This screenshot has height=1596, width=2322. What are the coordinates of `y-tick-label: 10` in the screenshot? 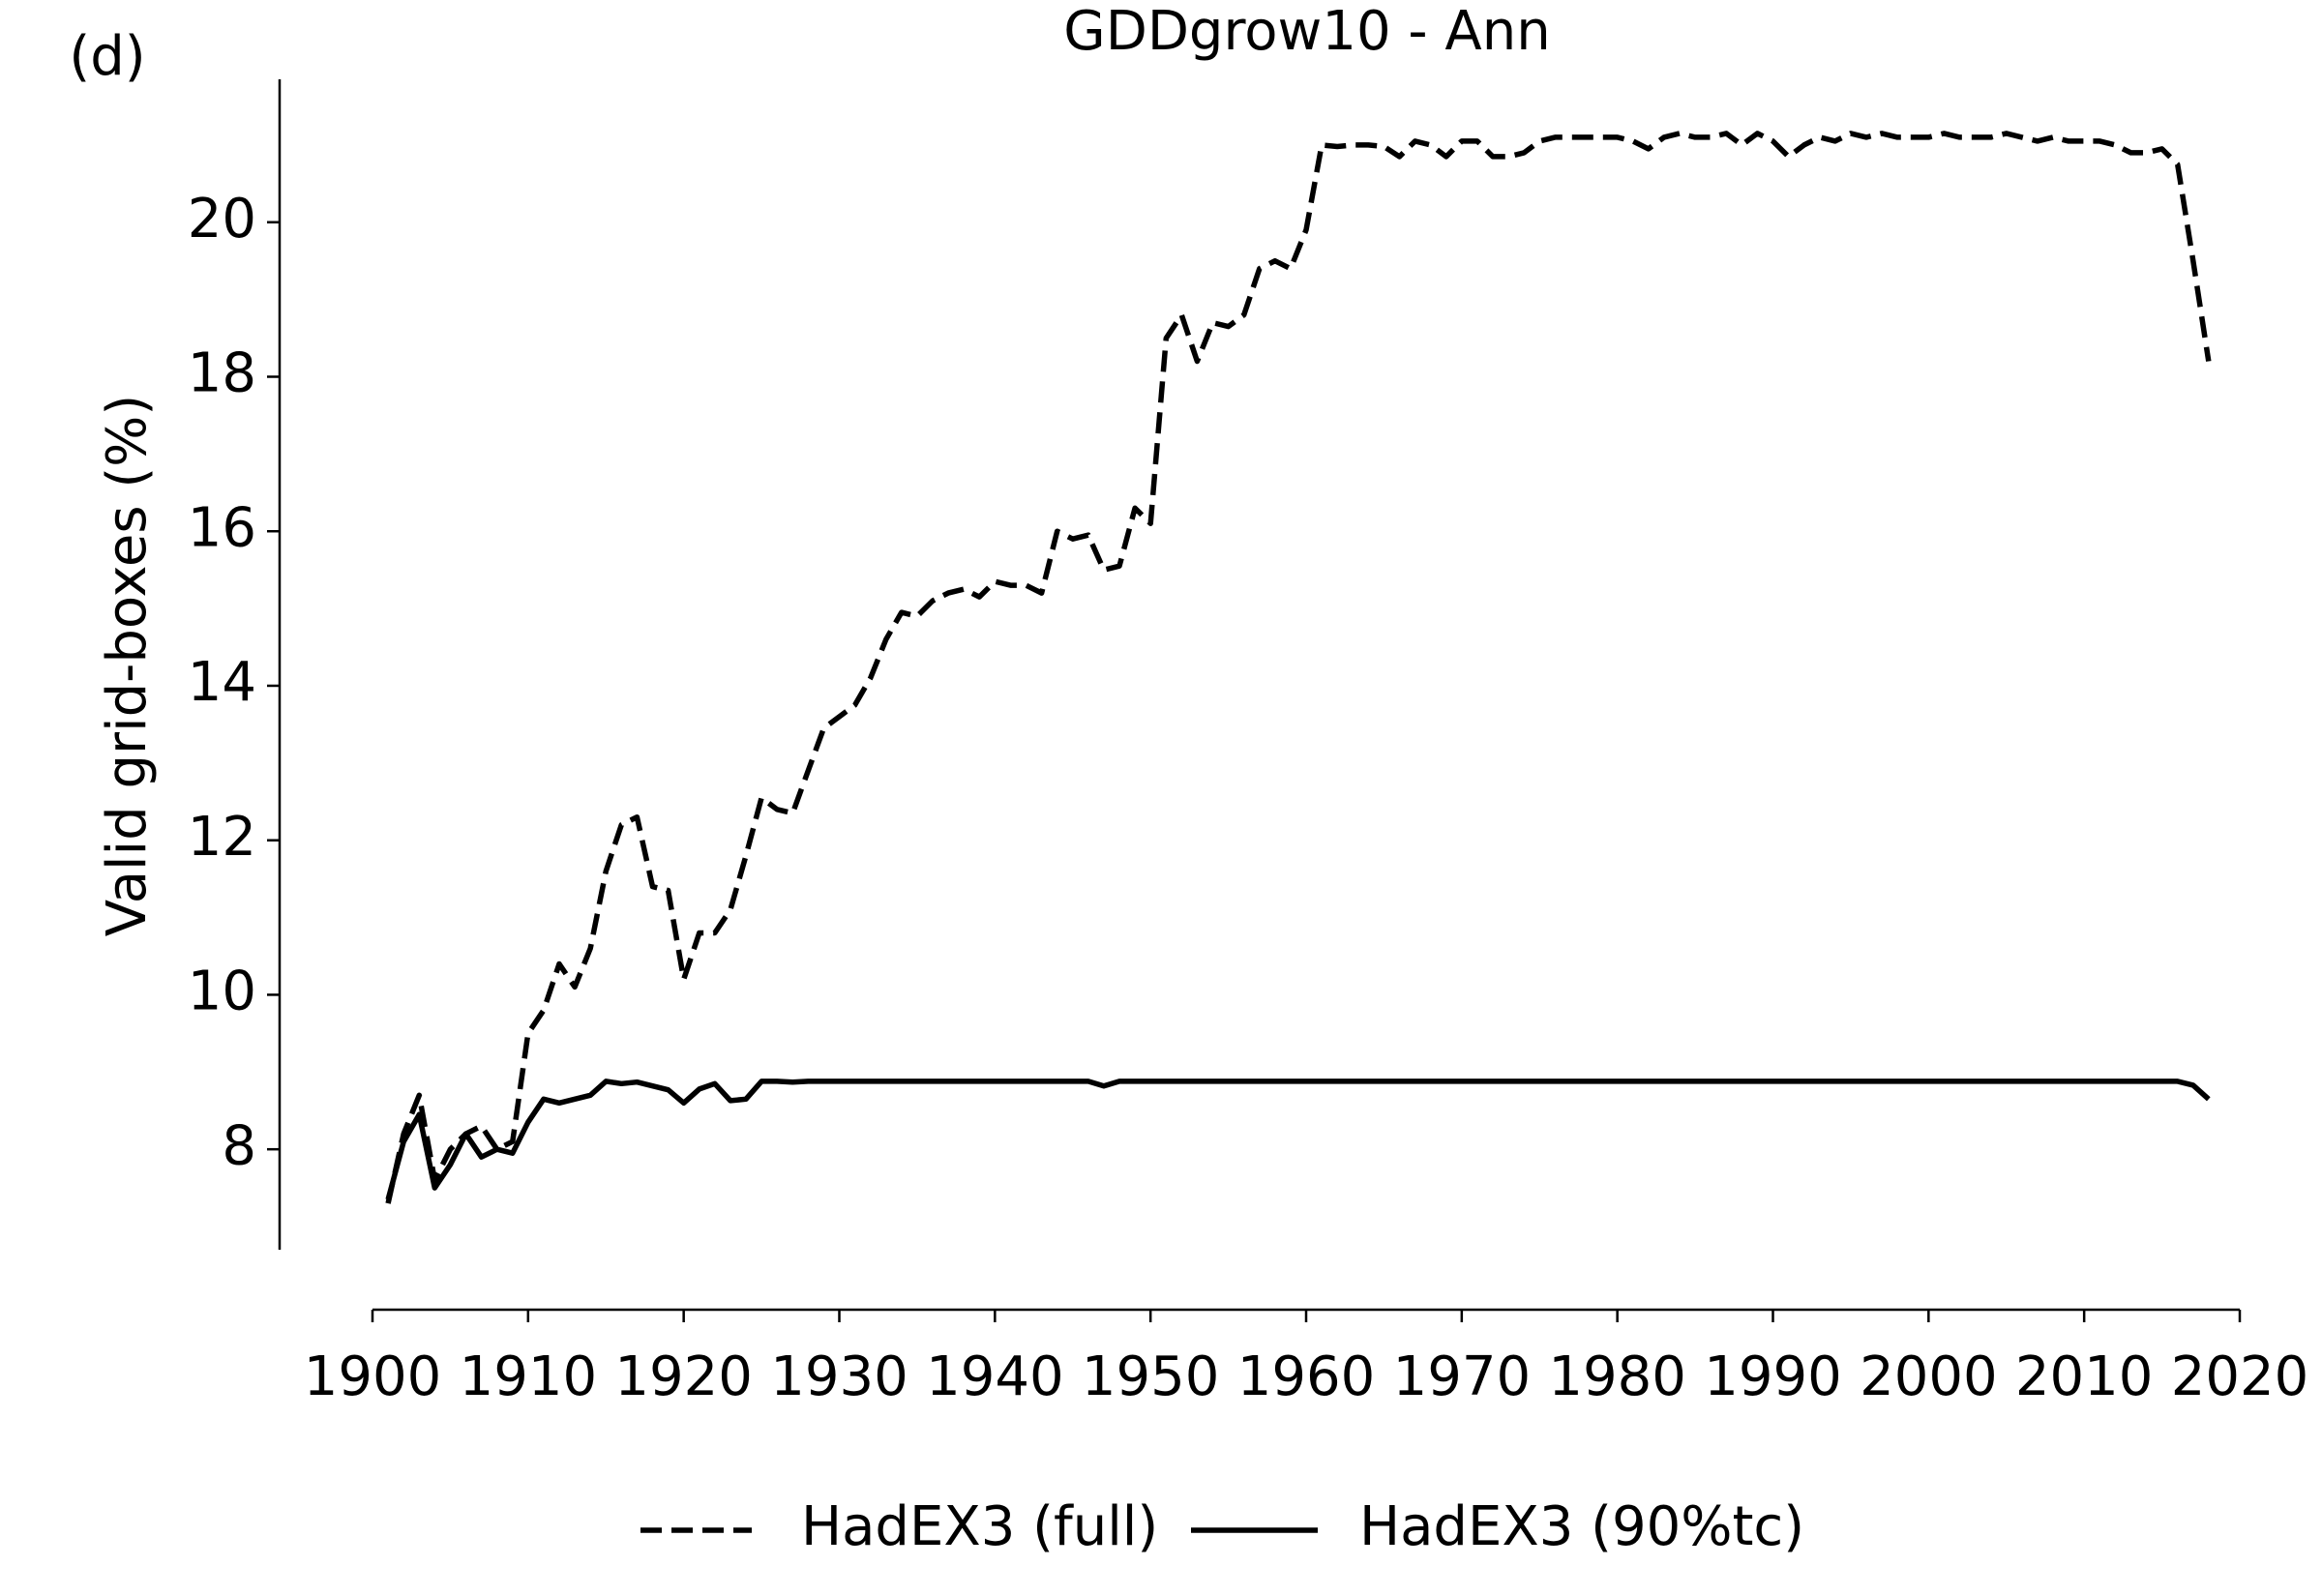 It's located at (222, 992).